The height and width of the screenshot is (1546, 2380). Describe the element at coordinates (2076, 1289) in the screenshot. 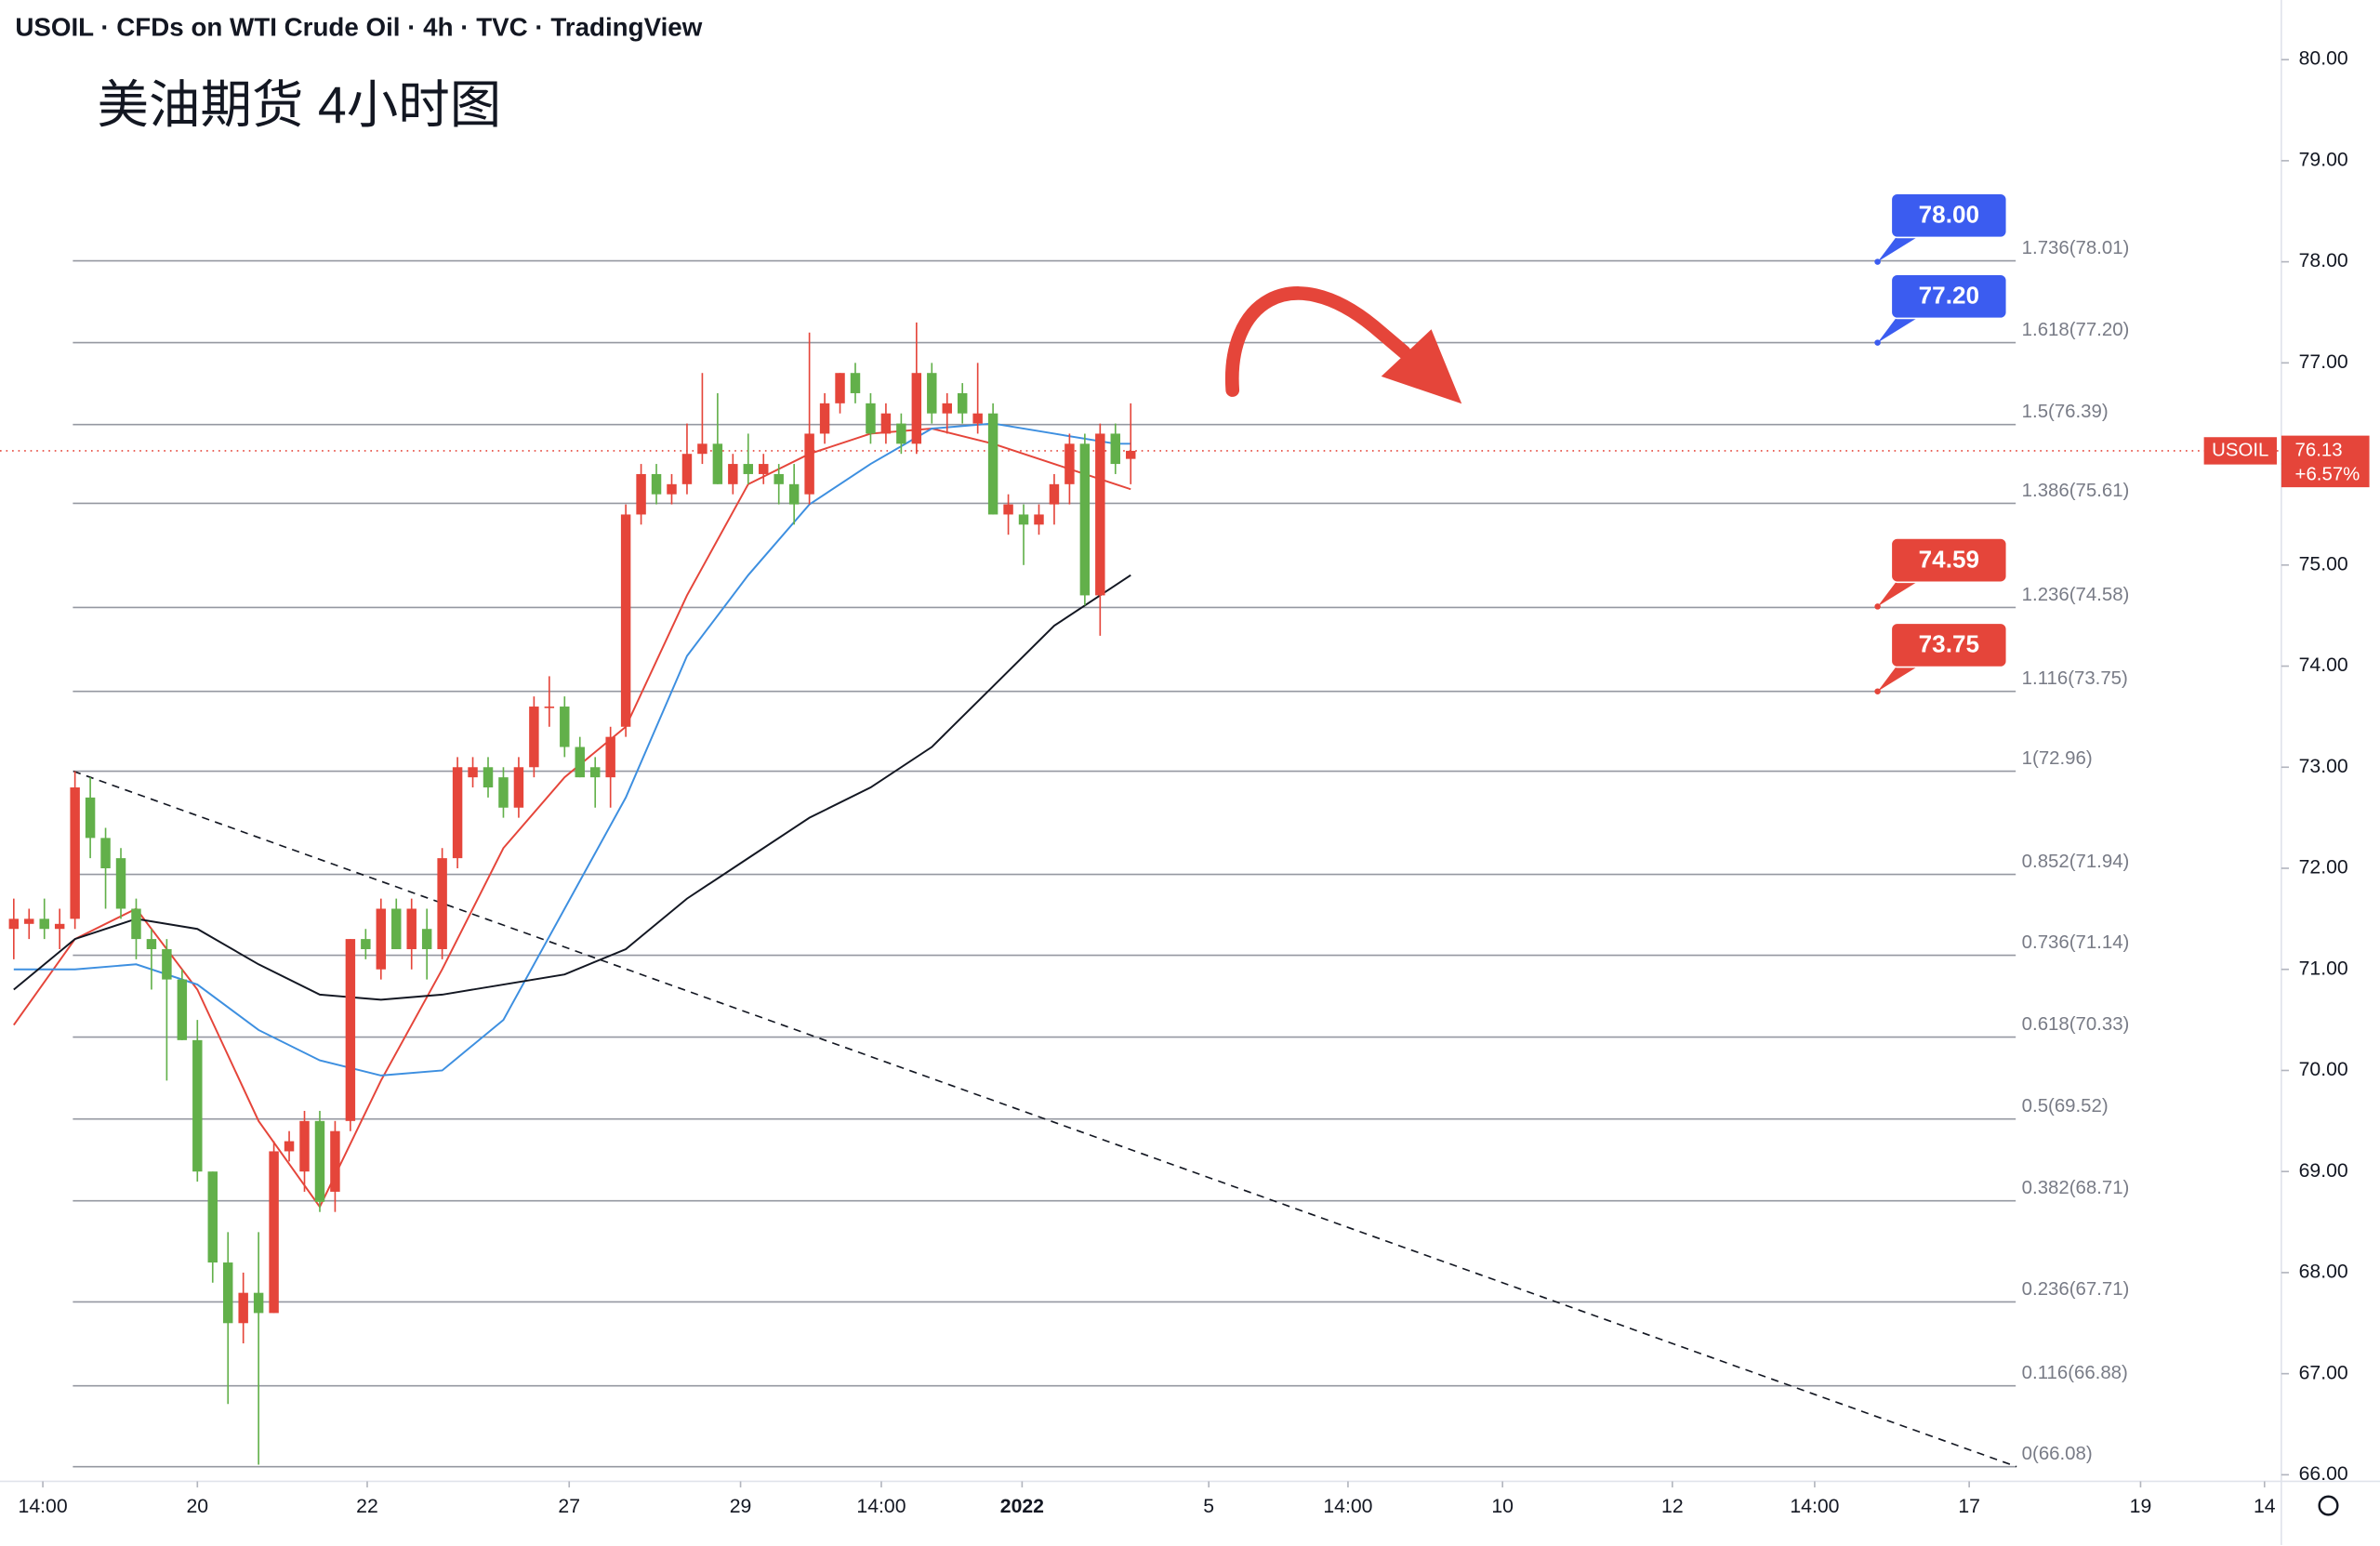

I see `fib-label: 0.236(67.71)` at that location.